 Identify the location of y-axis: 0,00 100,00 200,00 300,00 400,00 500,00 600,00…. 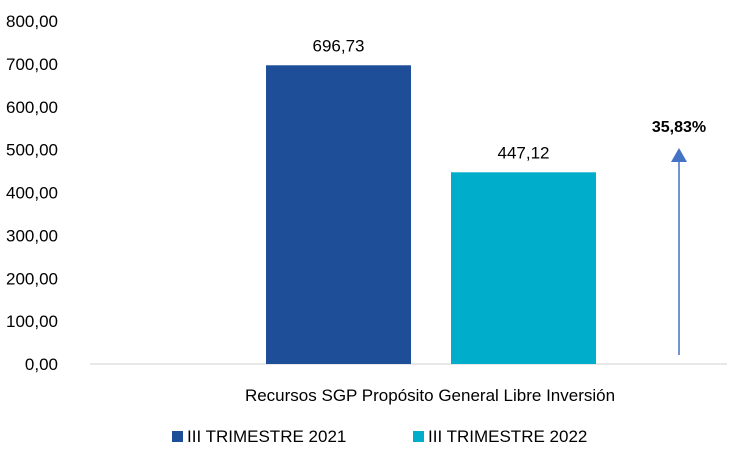
(32, 193).